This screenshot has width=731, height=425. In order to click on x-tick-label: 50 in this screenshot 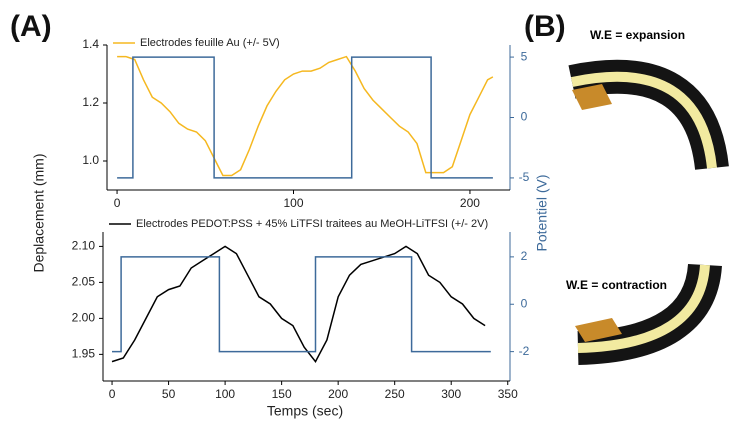, I will do `click(169, 394)`.